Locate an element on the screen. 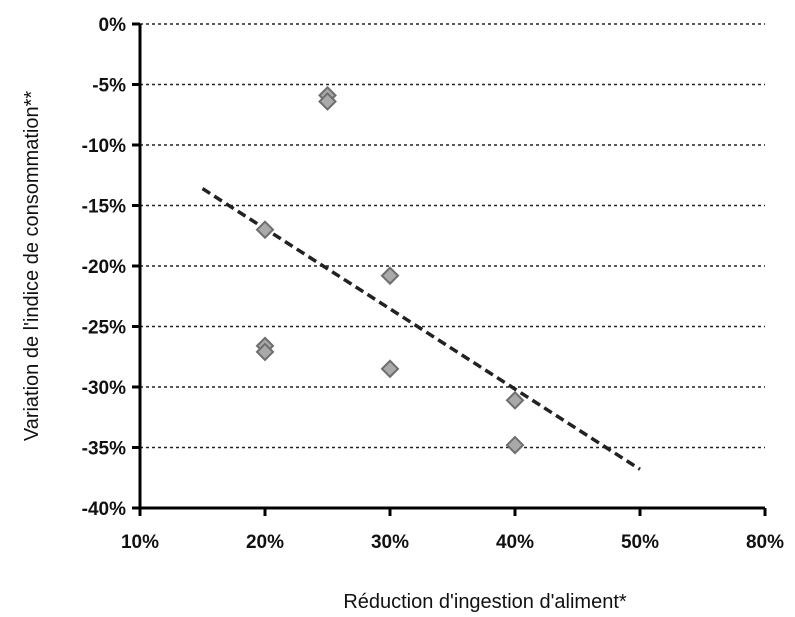 The height and width of the screenshot is (617, 795). x-tick-label: 20% is located at coordinates (265, 542).